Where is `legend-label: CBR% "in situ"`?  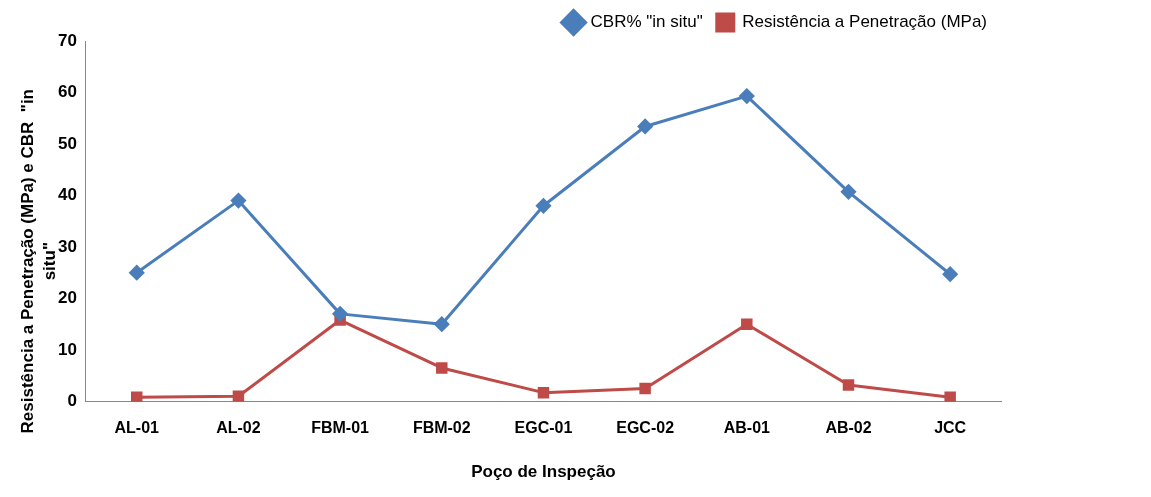 legend-label: CBR% "in situ" is located at coordinates (646, 22).